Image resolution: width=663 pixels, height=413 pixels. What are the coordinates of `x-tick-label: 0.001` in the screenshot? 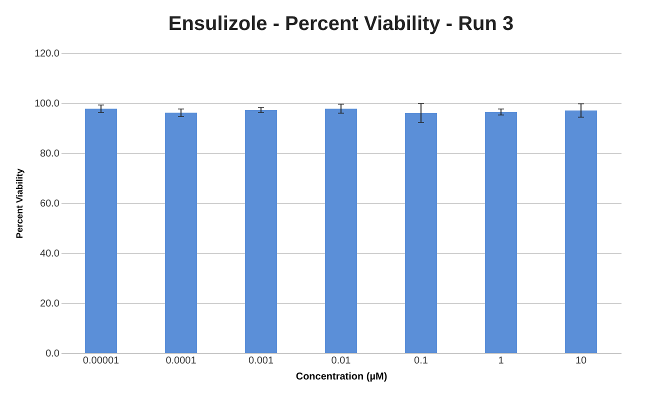 It's located at (261, 361).